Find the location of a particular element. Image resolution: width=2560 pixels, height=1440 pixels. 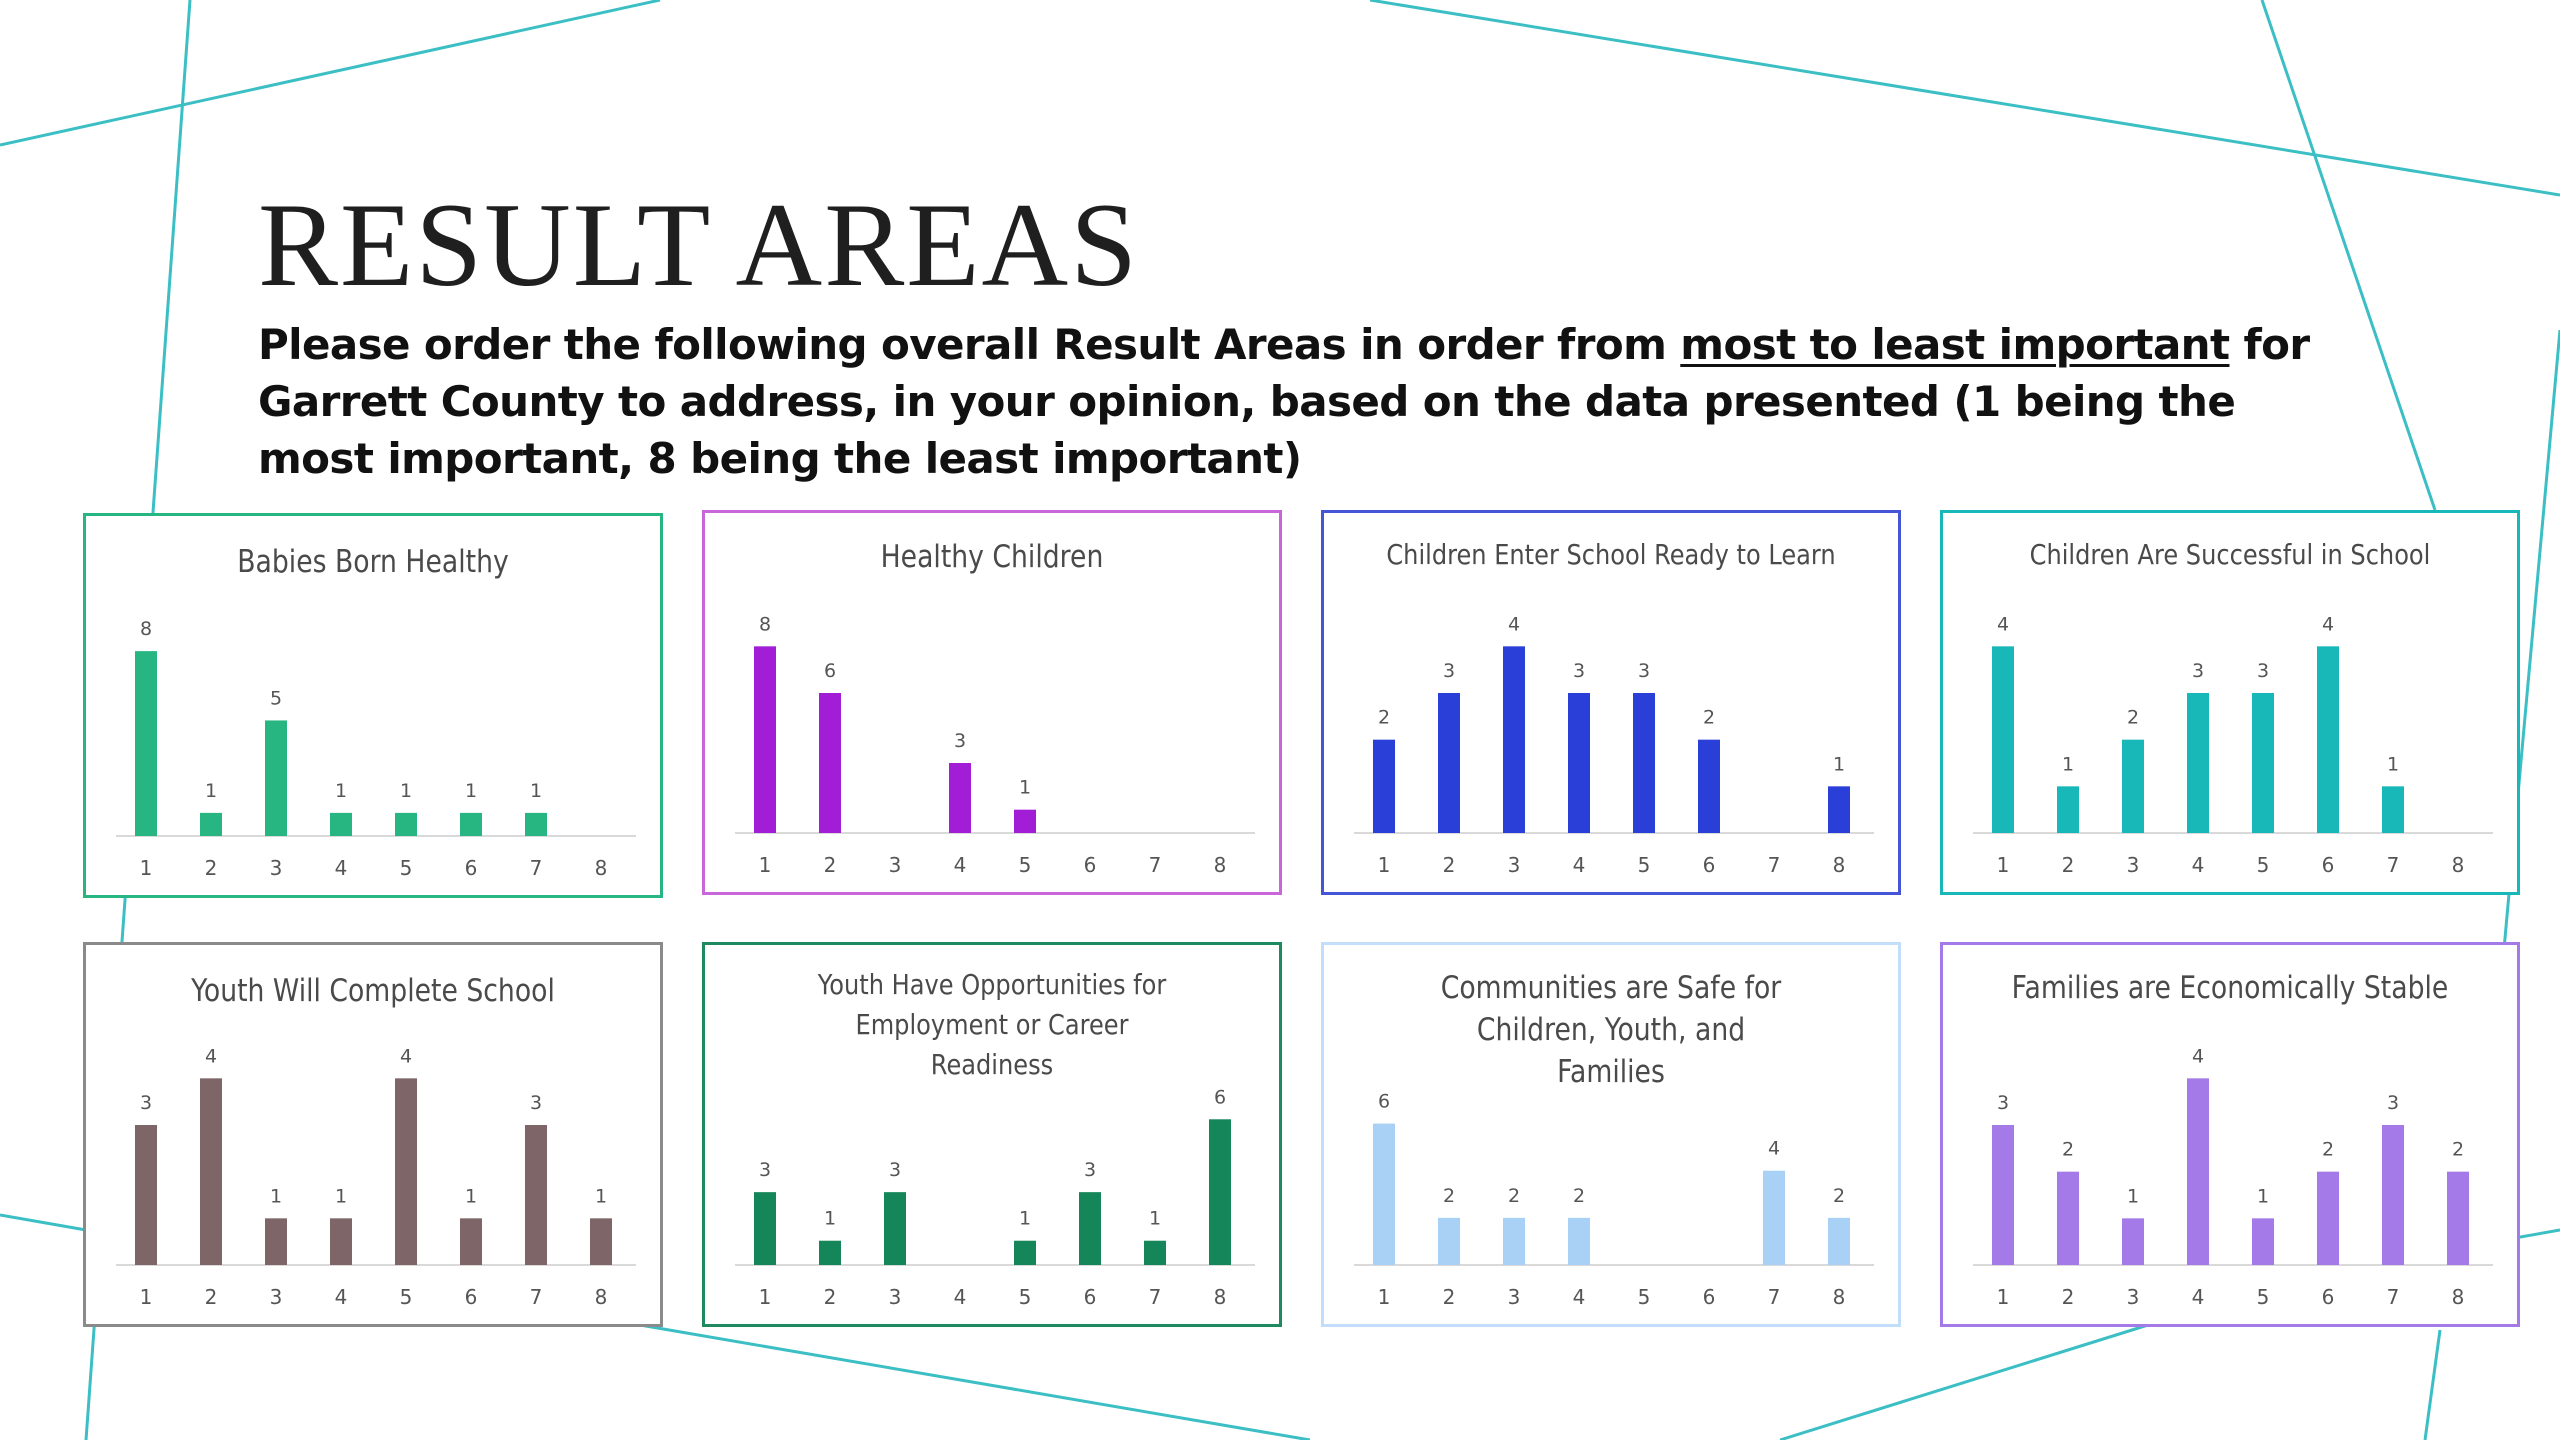

chart-title: Children Enter School Ready to Learn is located at coordinates (1611, 554).